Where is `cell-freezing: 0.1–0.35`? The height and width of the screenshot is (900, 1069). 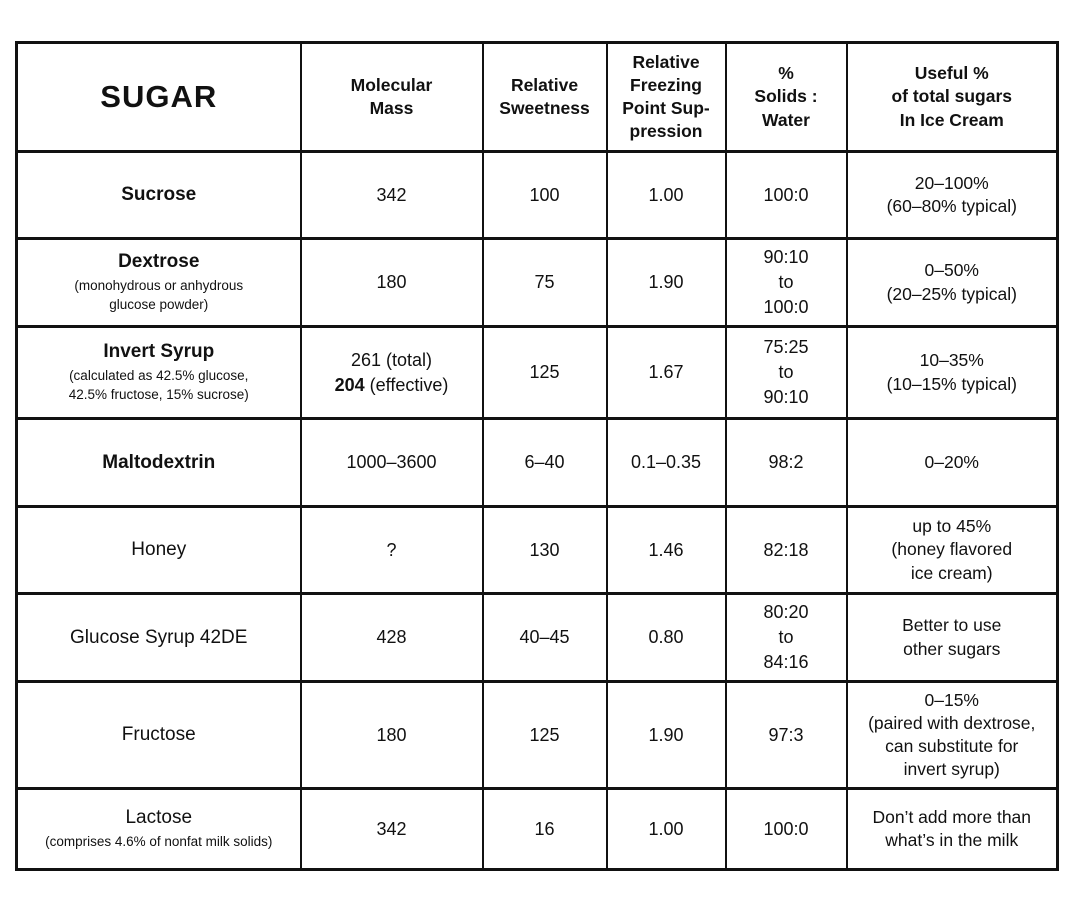
cell-freezing: 0.1–0.35 is located at coordinates (666, 462).